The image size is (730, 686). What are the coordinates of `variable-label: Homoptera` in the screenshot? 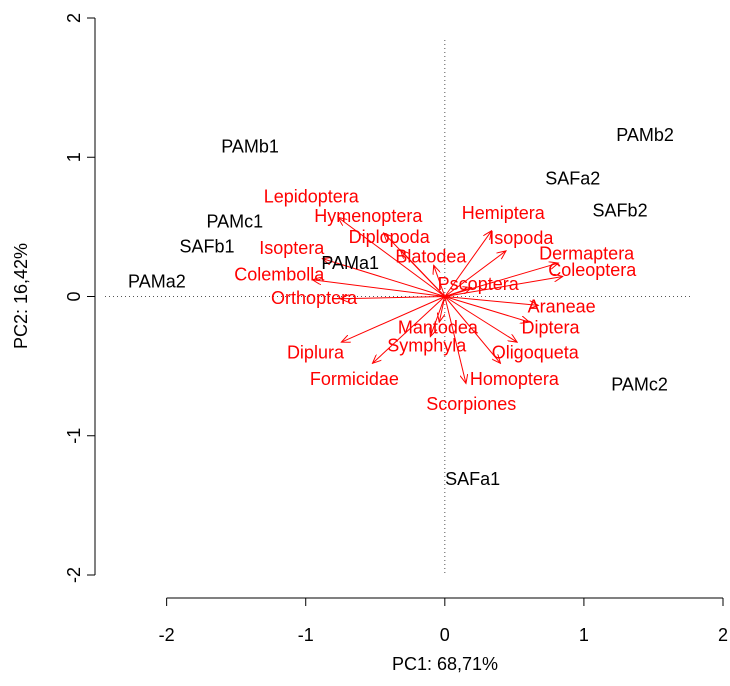 It's located at (515, 379).